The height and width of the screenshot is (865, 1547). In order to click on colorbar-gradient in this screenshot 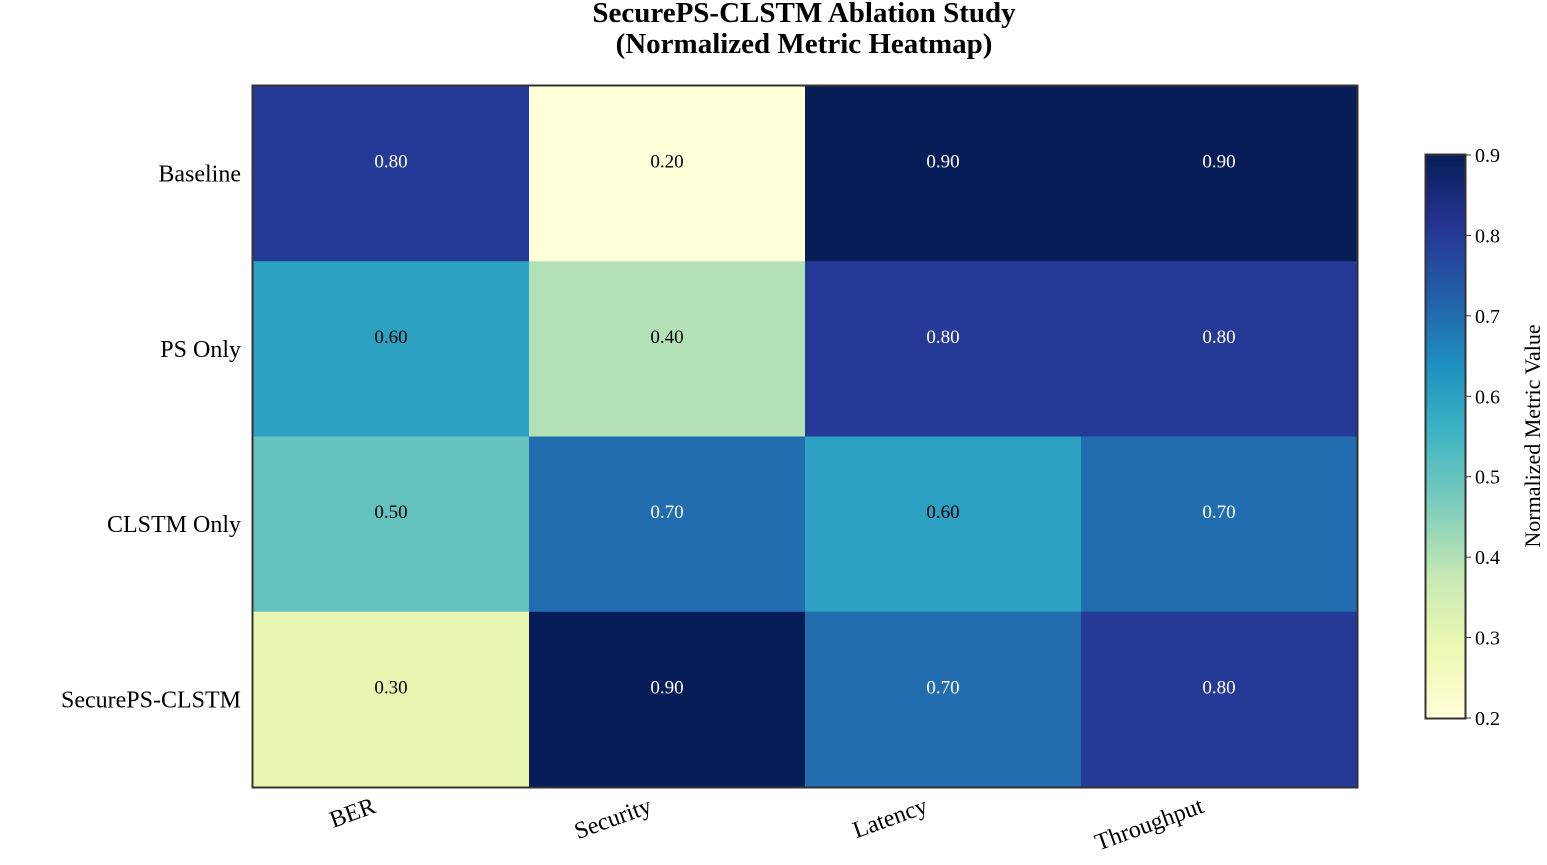, I will do `click(1445, 436)`.